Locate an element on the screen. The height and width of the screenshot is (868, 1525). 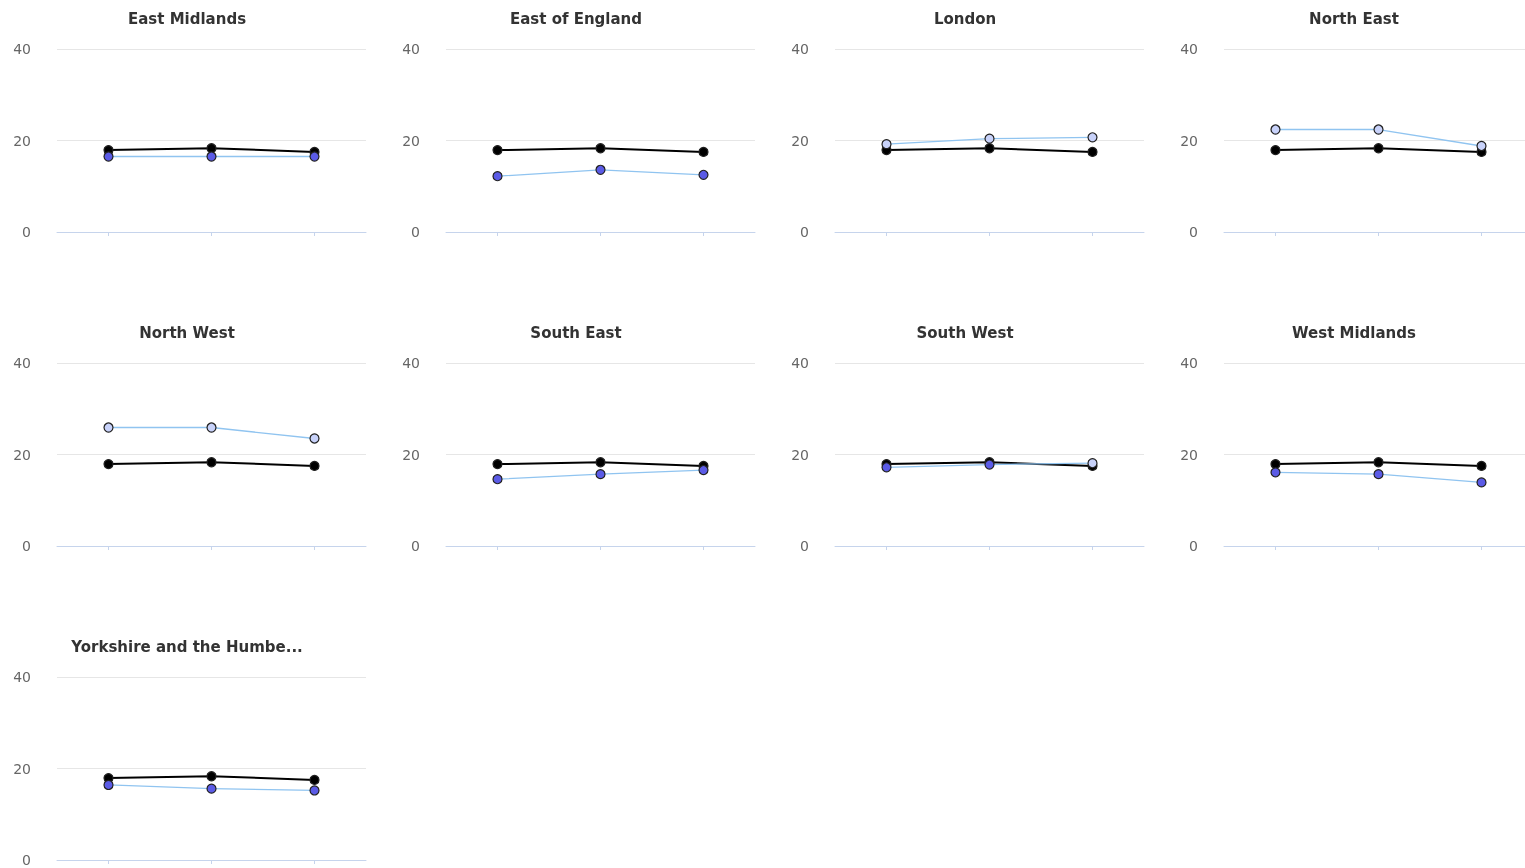
chart-title: North East is located at coordinates (1354, 18).